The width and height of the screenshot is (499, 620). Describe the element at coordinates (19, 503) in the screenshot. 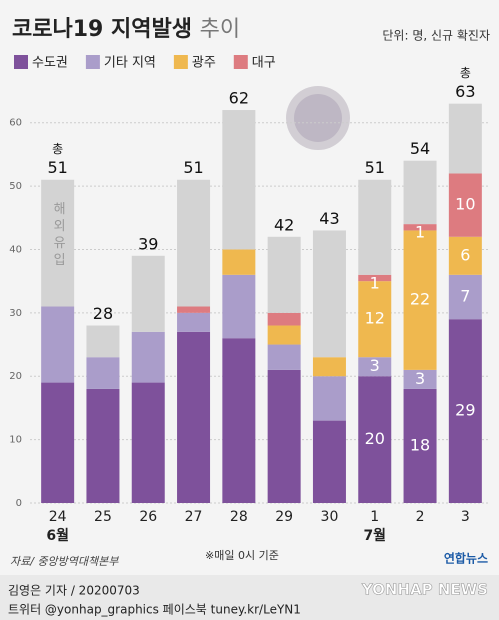

I see `y-tick-label: 0` at that location.